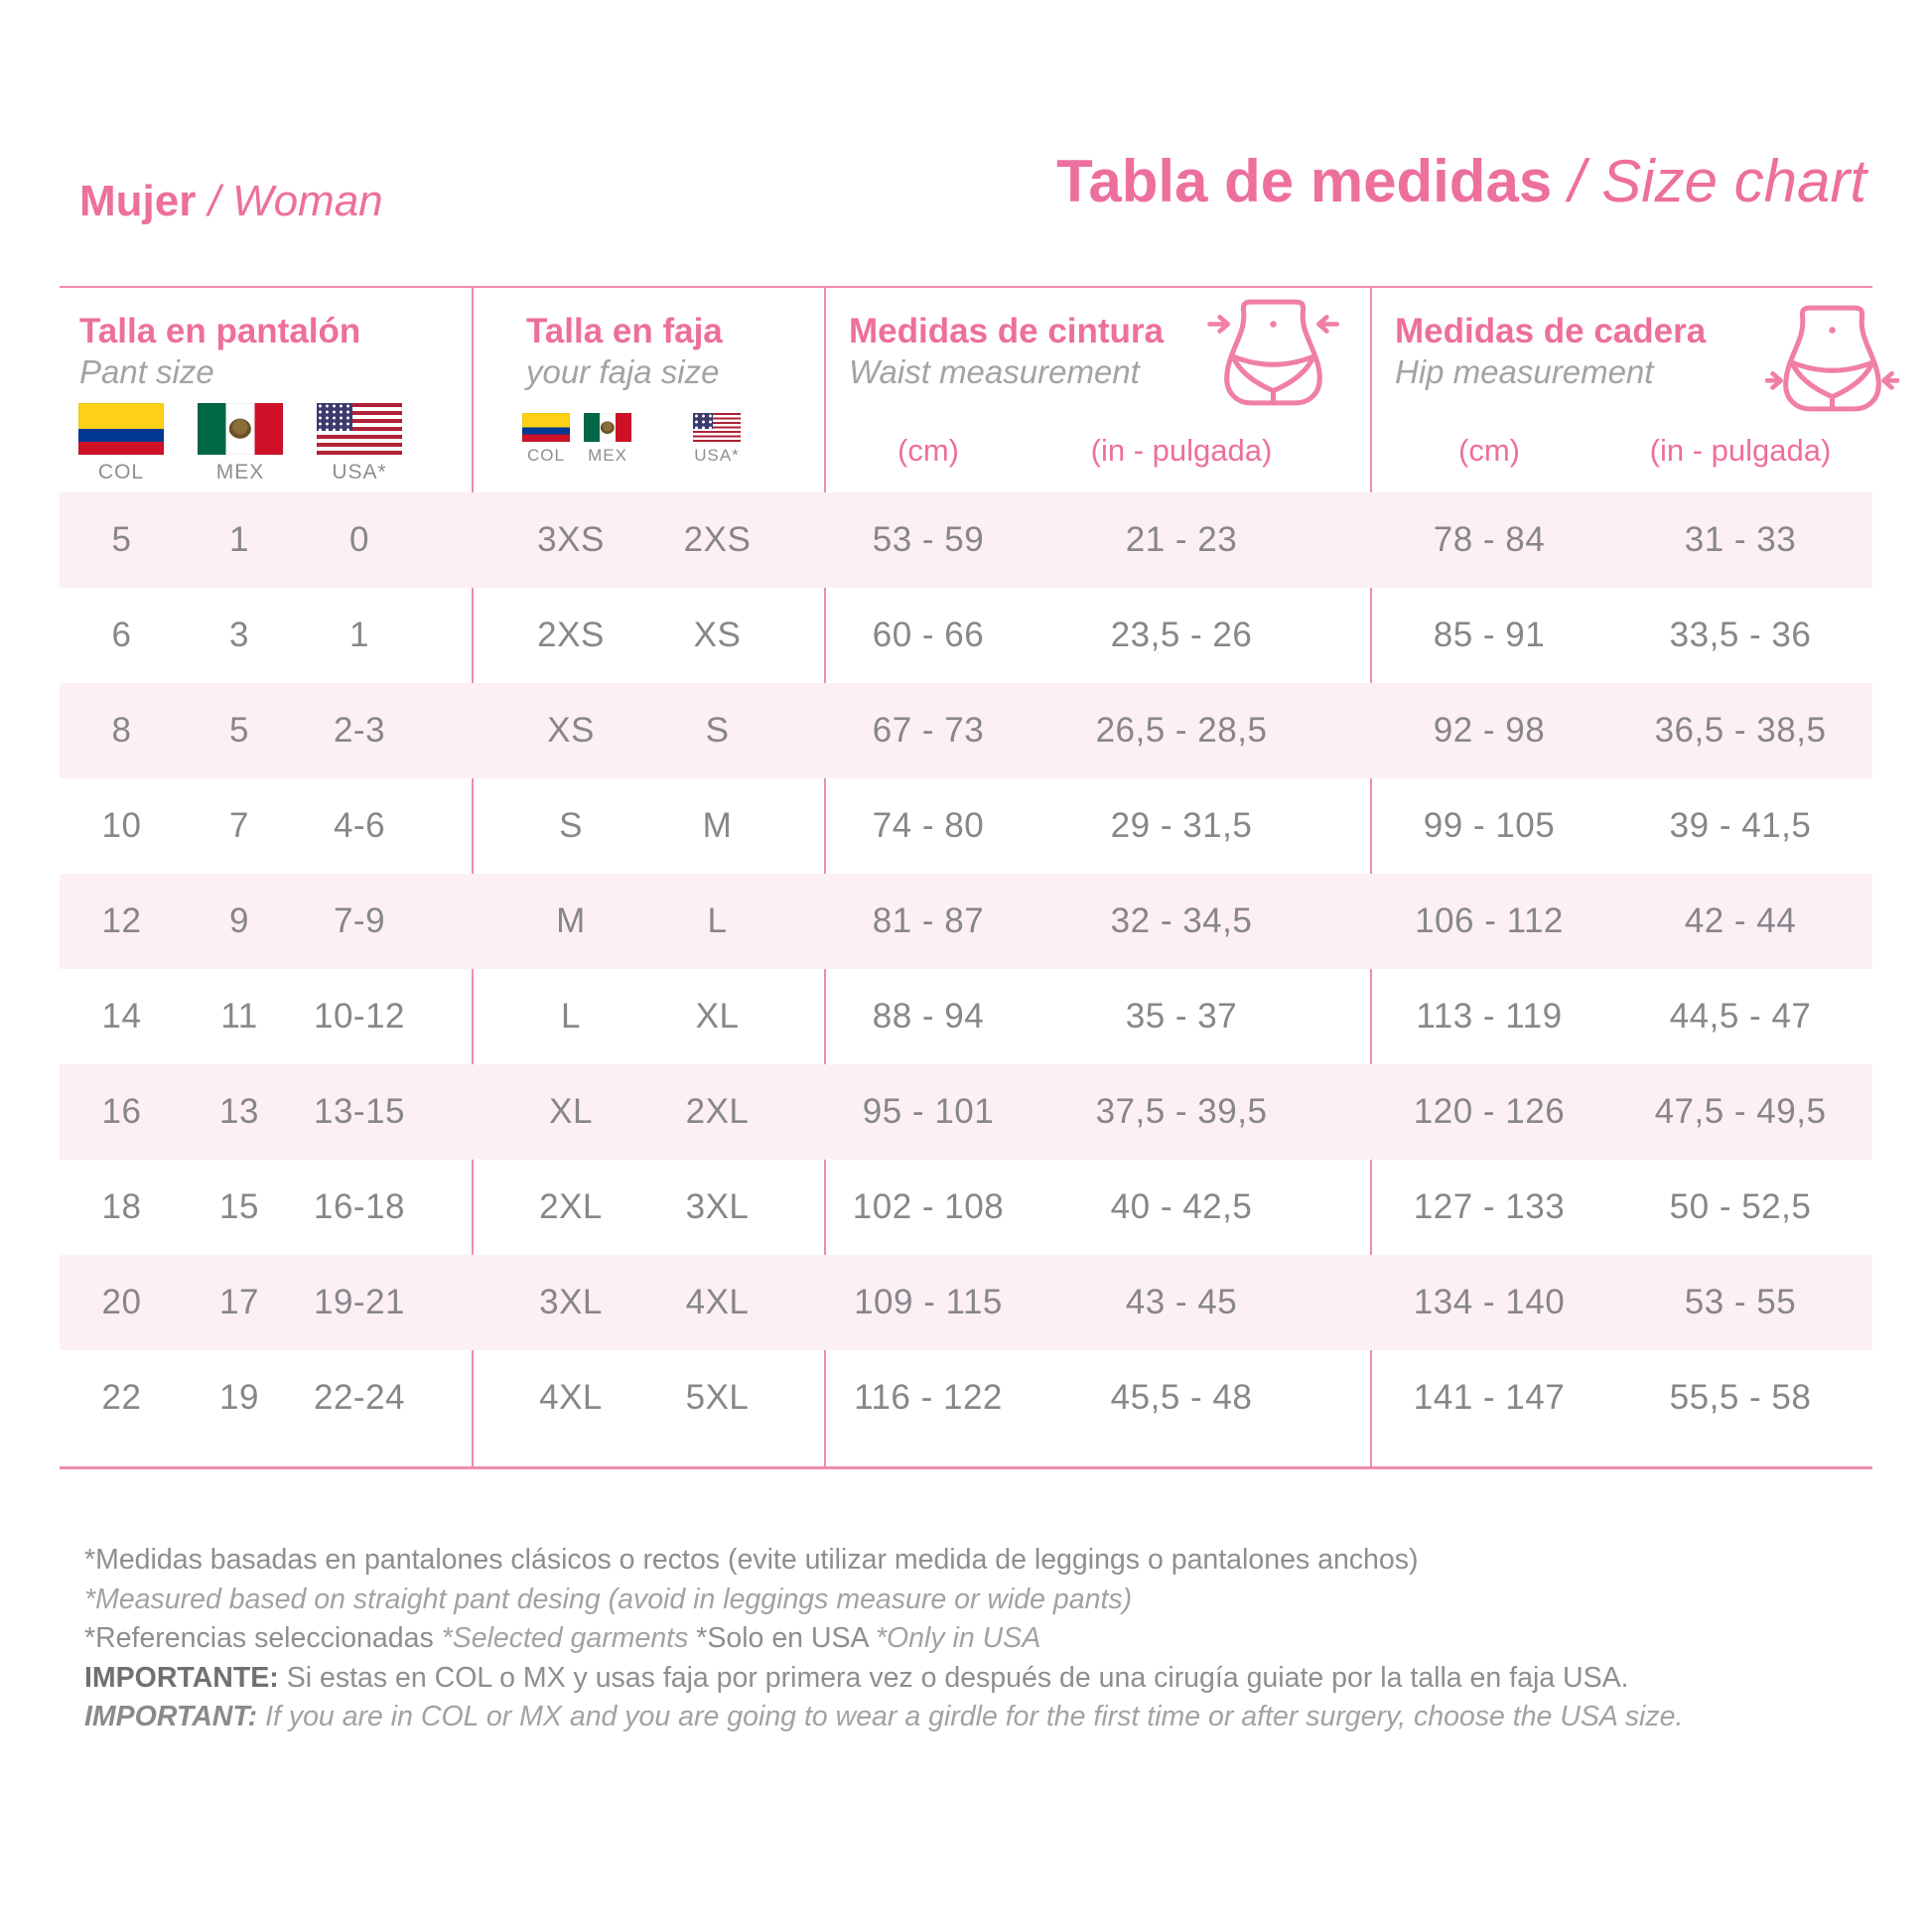 This screenshot has width=1932, height=1932. I want to click on table-cell-waist_in_pulgada: 40 - 42,5, so click(1181, 1207).